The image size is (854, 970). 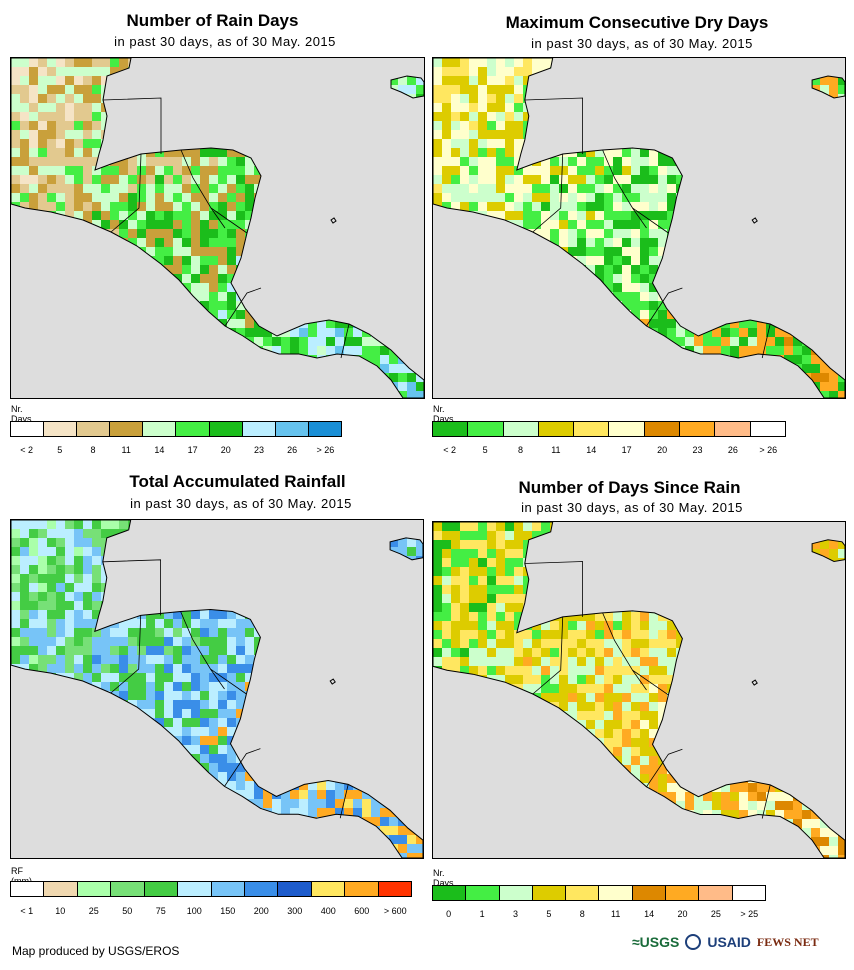 What do you see at coordinates (599, 915) in the screenshot?
I see `legend-ticks: 0 1 3 5 8 11 14 20 25 > 25` at bounding box center [599, 915].